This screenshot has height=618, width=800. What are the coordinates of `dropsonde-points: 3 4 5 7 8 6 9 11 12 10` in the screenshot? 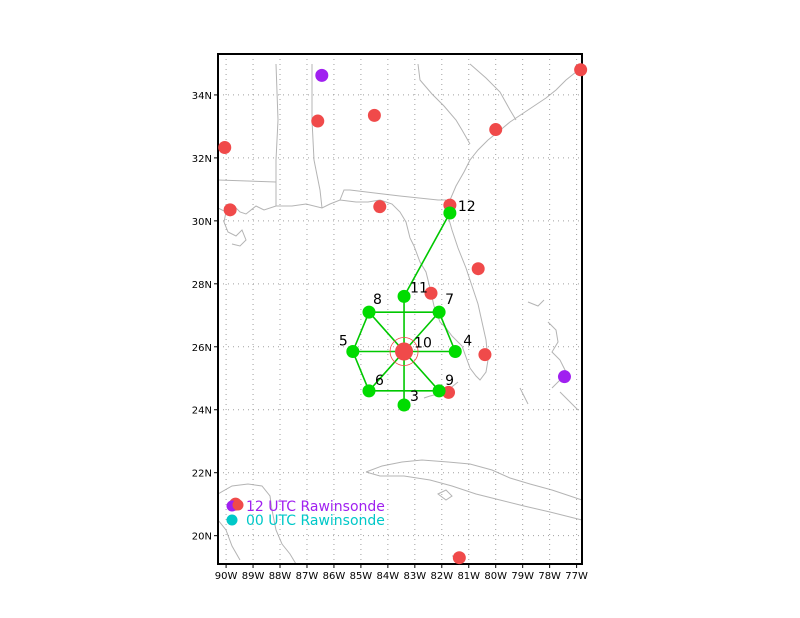 It's located at (407, 305).